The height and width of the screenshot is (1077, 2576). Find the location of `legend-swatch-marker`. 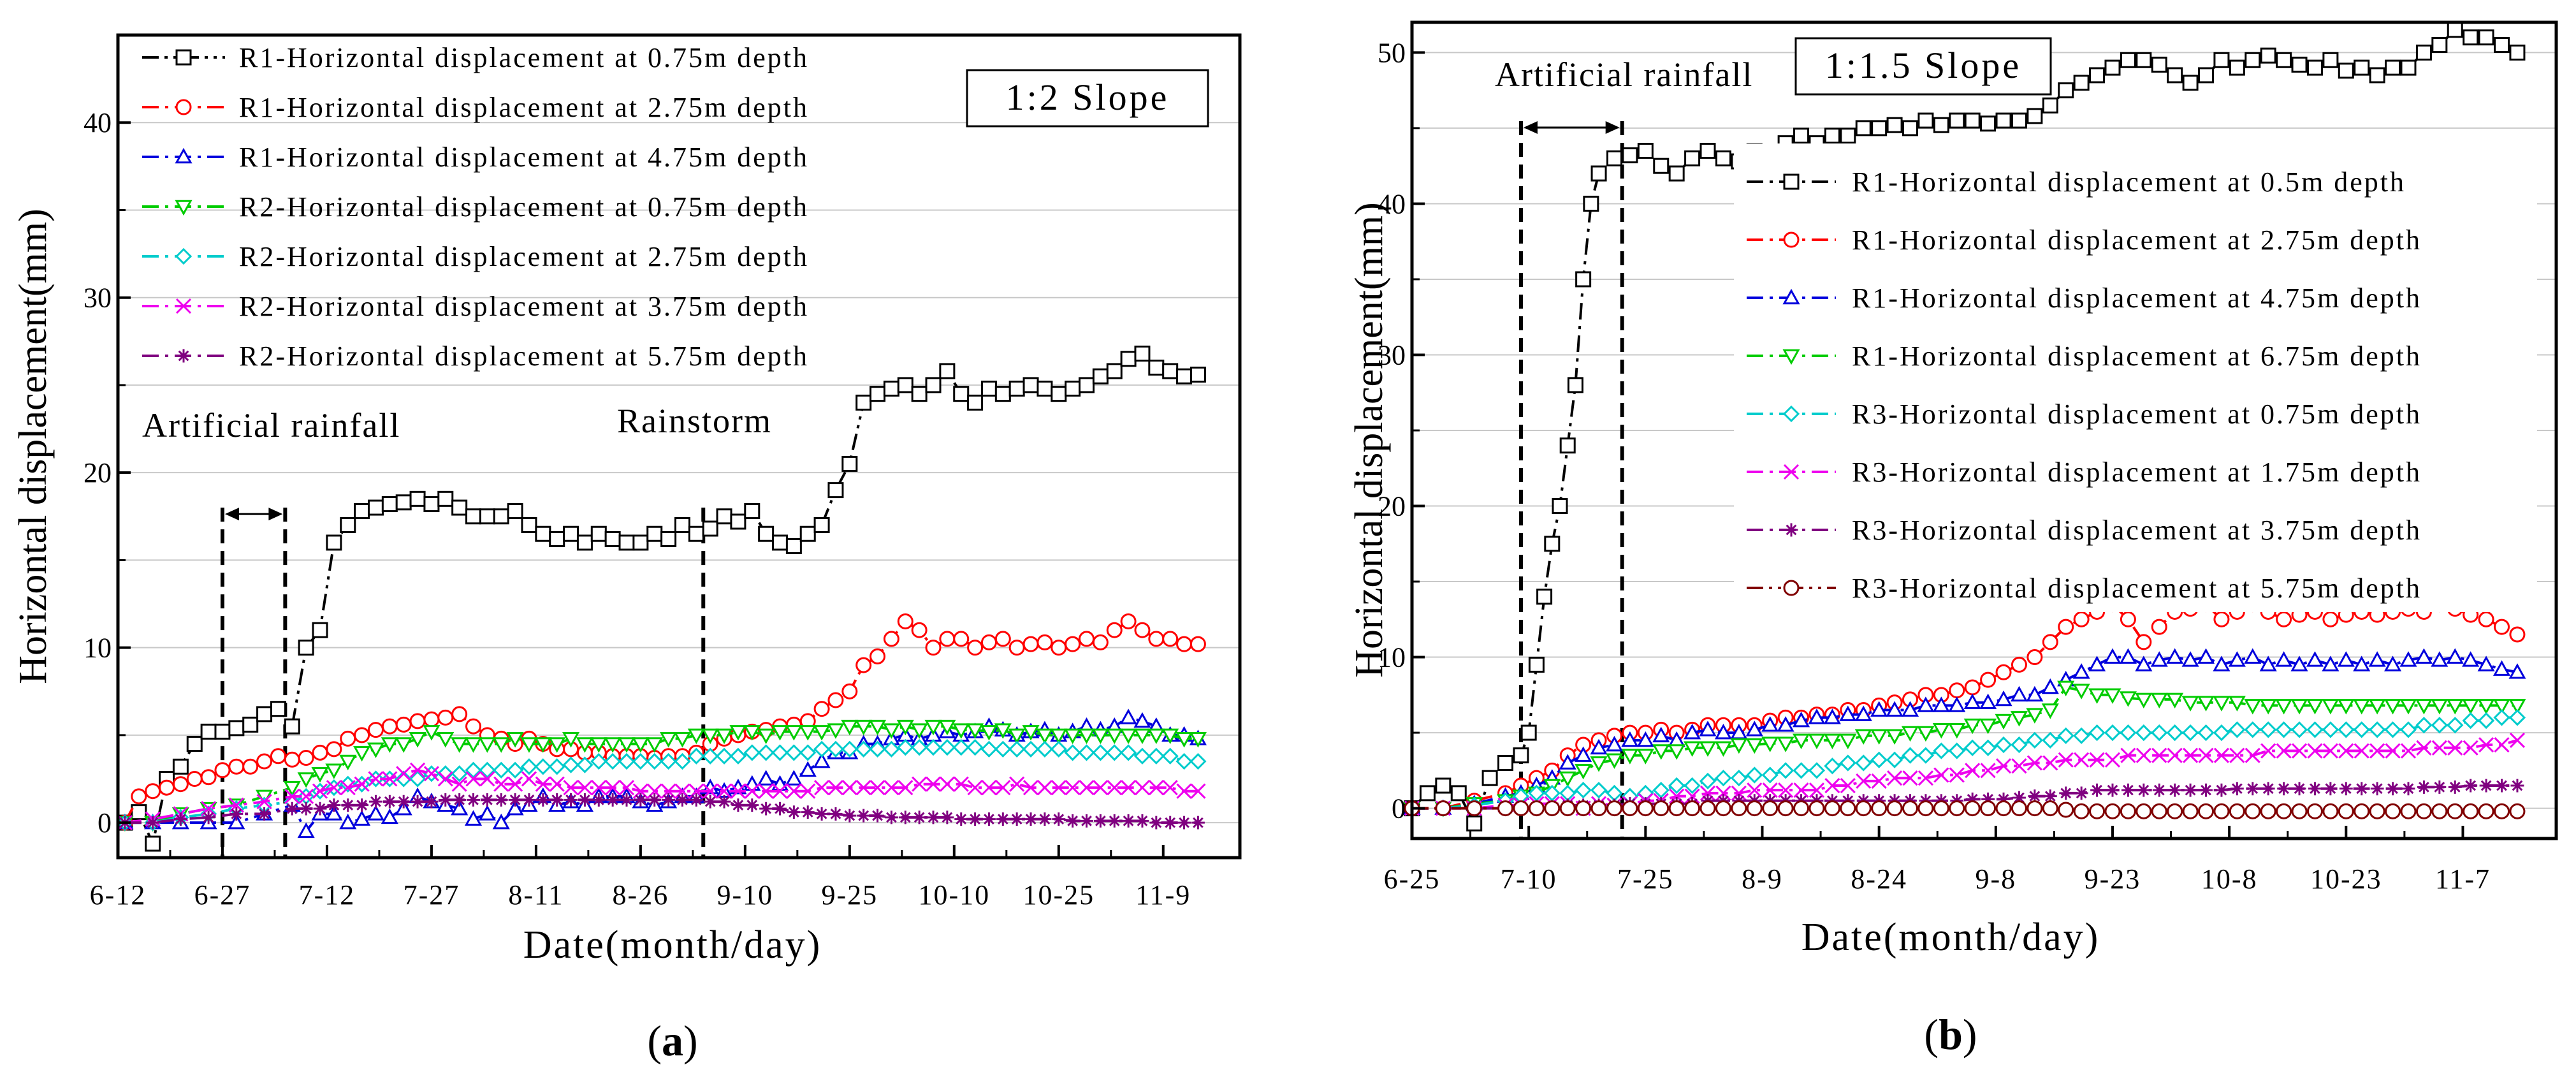

legend-swatch-marker is located at coordinates (1791, 240).